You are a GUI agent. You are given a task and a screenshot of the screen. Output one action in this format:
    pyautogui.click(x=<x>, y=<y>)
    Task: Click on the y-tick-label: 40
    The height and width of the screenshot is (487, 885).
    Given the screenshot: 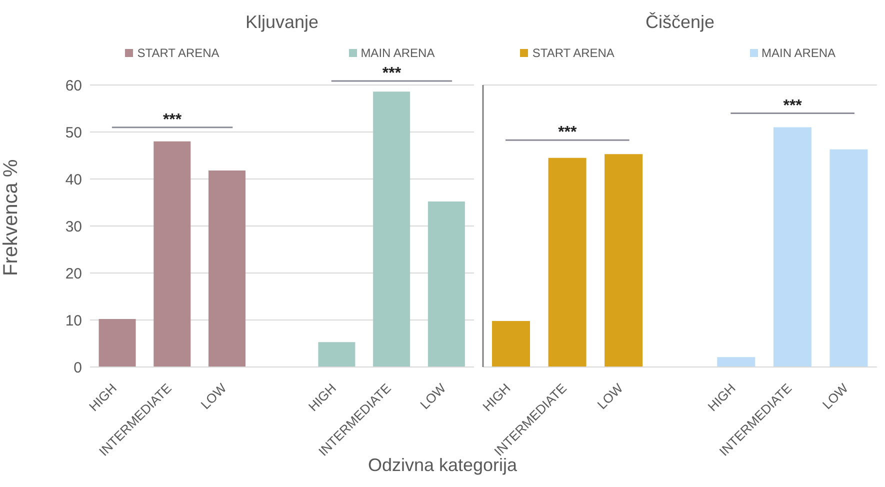 What is the action you would take?
    pyautogui.click(x=73, y=179)
    